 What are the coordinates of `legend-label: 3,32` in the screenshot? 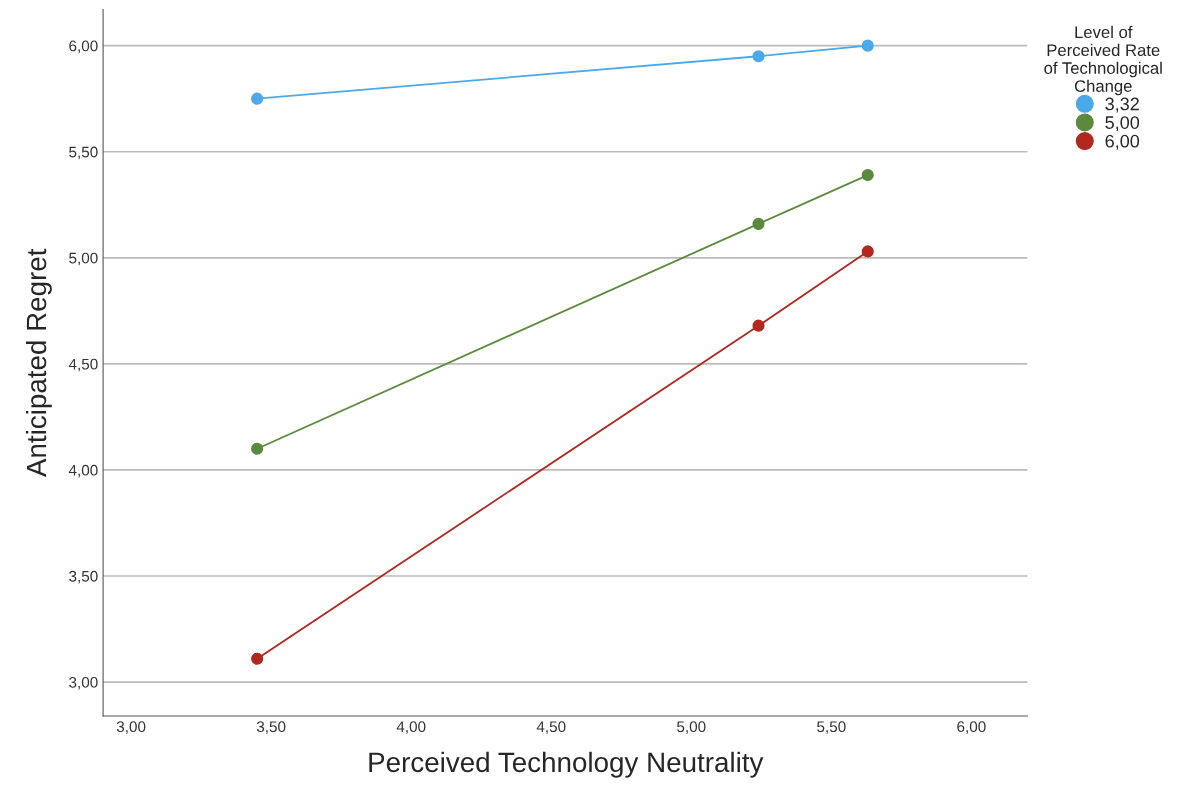 It's located at (1122, 105).